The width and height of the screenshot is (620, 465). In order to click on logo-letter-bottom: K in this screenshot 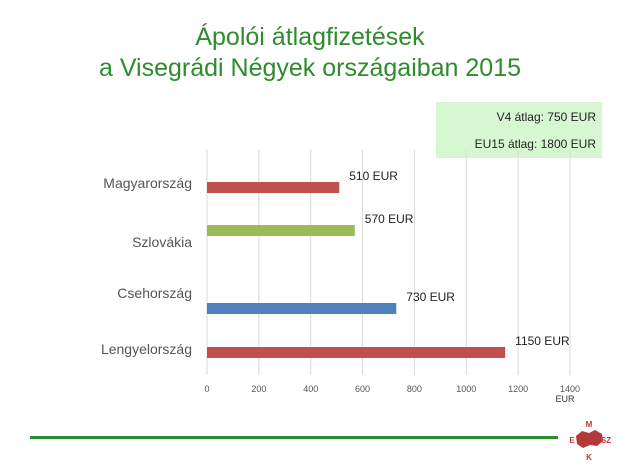, I will do `click(589, 457)`.